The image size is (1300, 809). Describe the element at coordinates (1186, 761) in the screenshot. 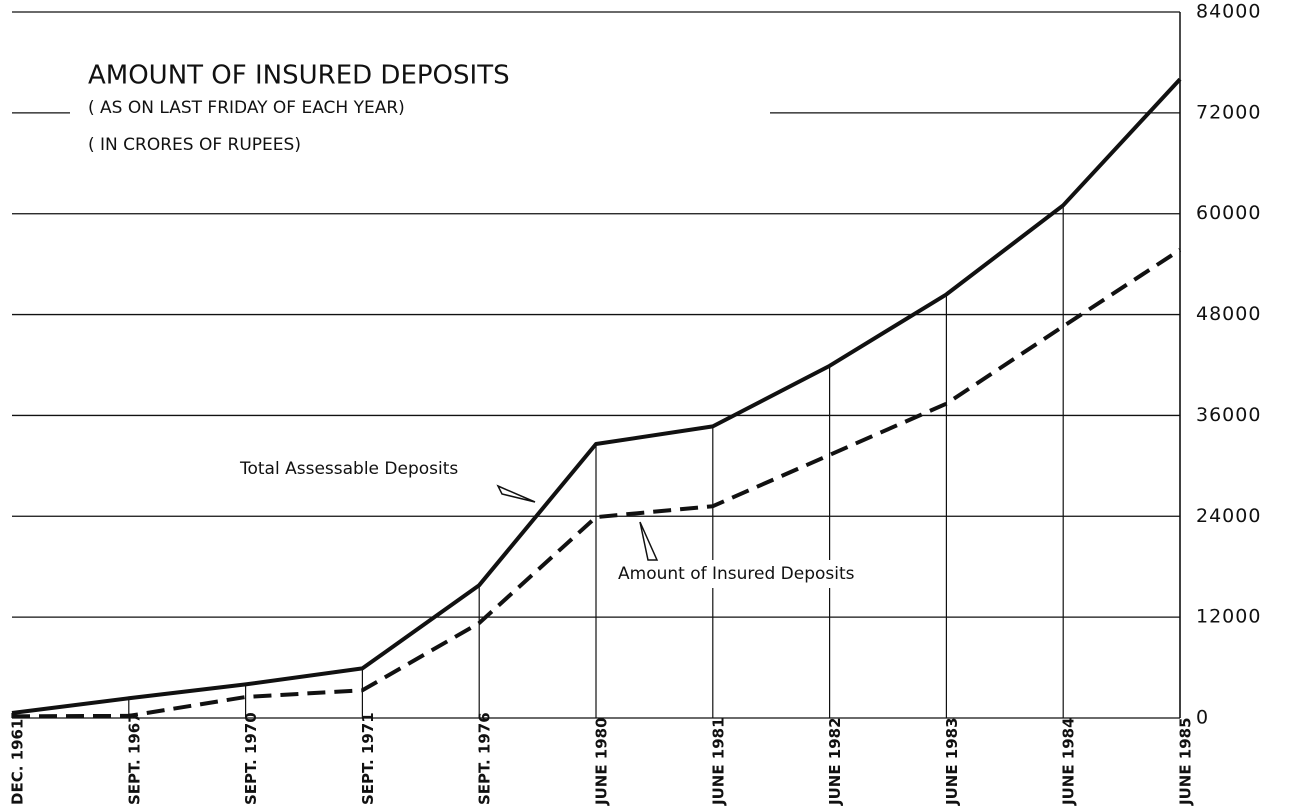

I see `x-tick-label: JUNE 1985` at that location.